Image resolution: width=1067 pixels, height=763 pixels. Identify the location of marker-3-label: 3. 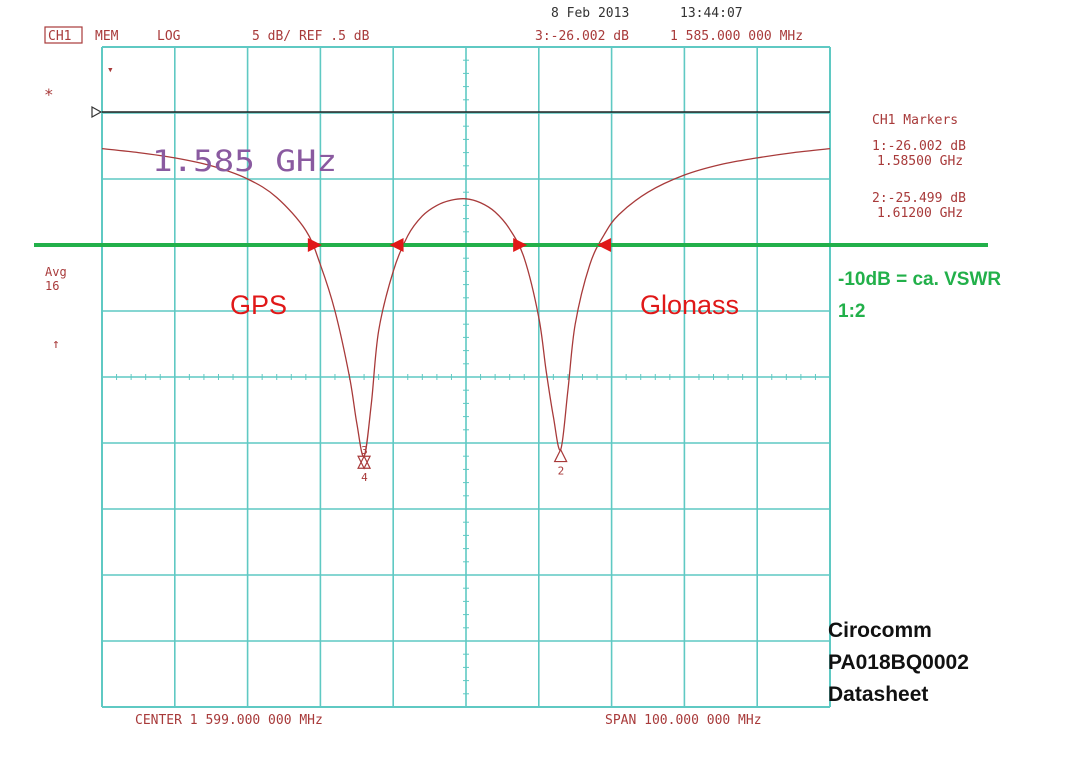
(364, 450).